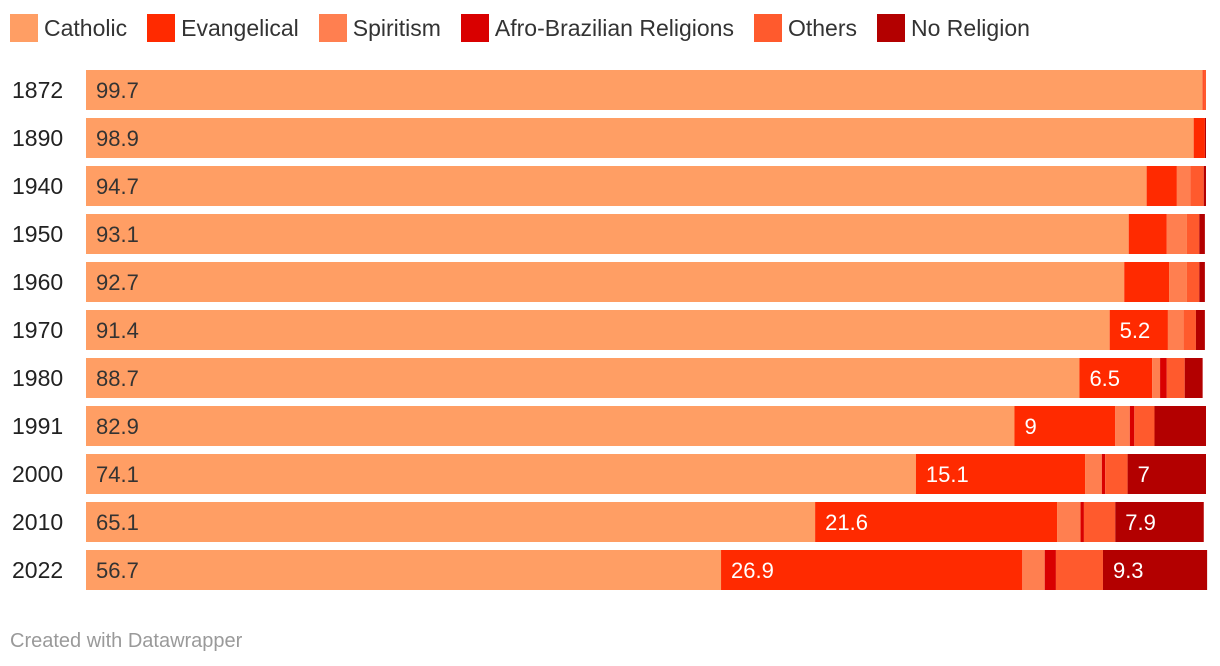  What do you see at coordinates (37, 330) in the screenshot?
I see `year-label: 1970` at bounding box center [37, 330].